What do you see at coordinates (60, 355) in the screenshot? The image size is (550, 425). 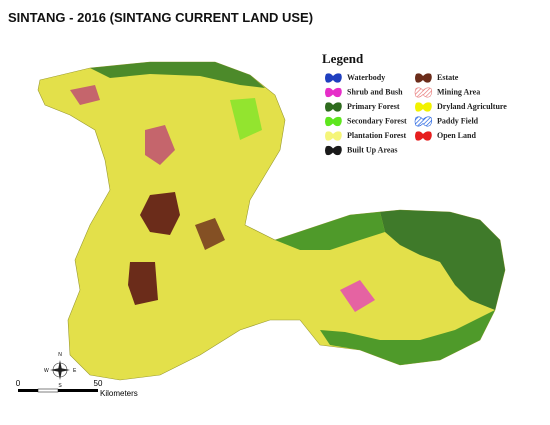 I see `north-label: N` at bounding box center [60, 355].